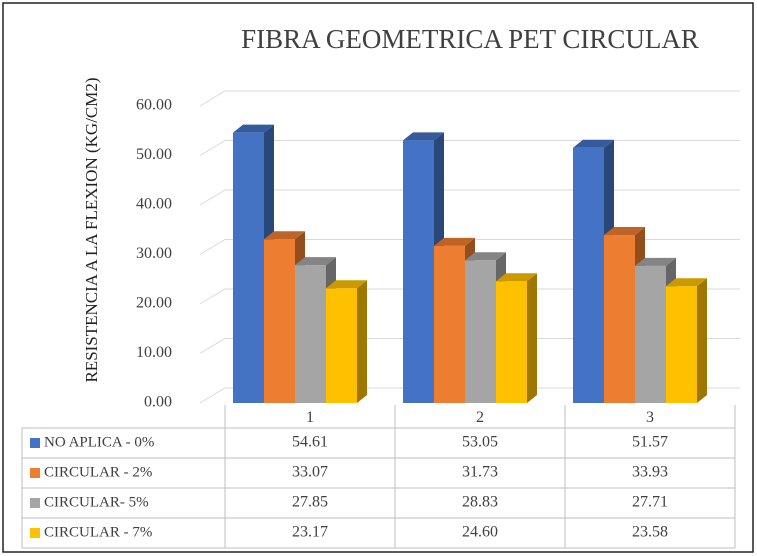 This screenshot has height=556, width=757. What do you see at coordinates (480, 502) in the screenshot?
I see `table-value: 28.83` at bounding box center [480, 502].